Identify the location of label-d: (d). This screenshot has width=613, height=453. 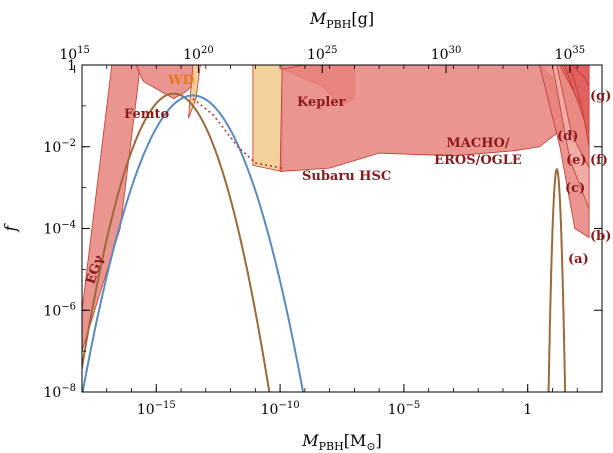
(567, 136).